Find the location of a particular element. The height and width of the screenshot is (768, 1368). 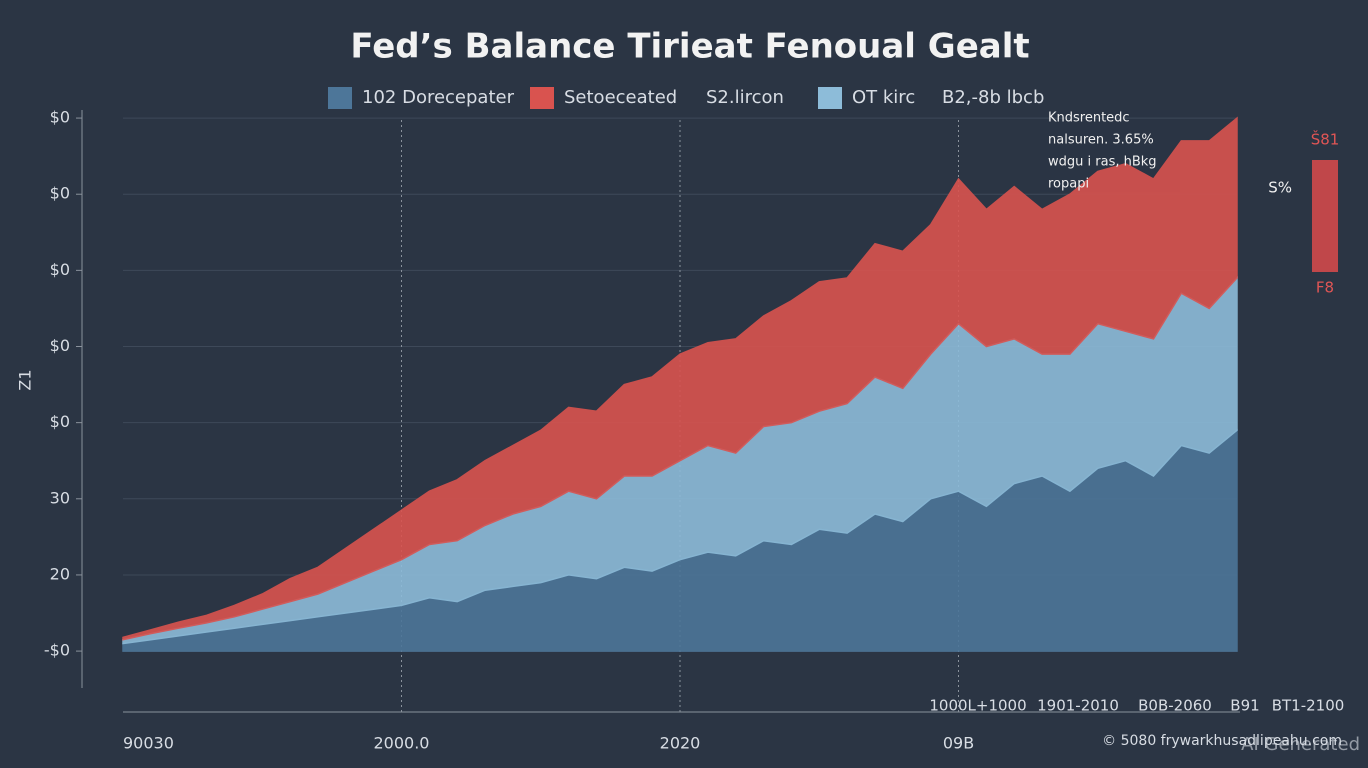

annotation-text: Kndsrentedc is located at coordinates (1089, 118).